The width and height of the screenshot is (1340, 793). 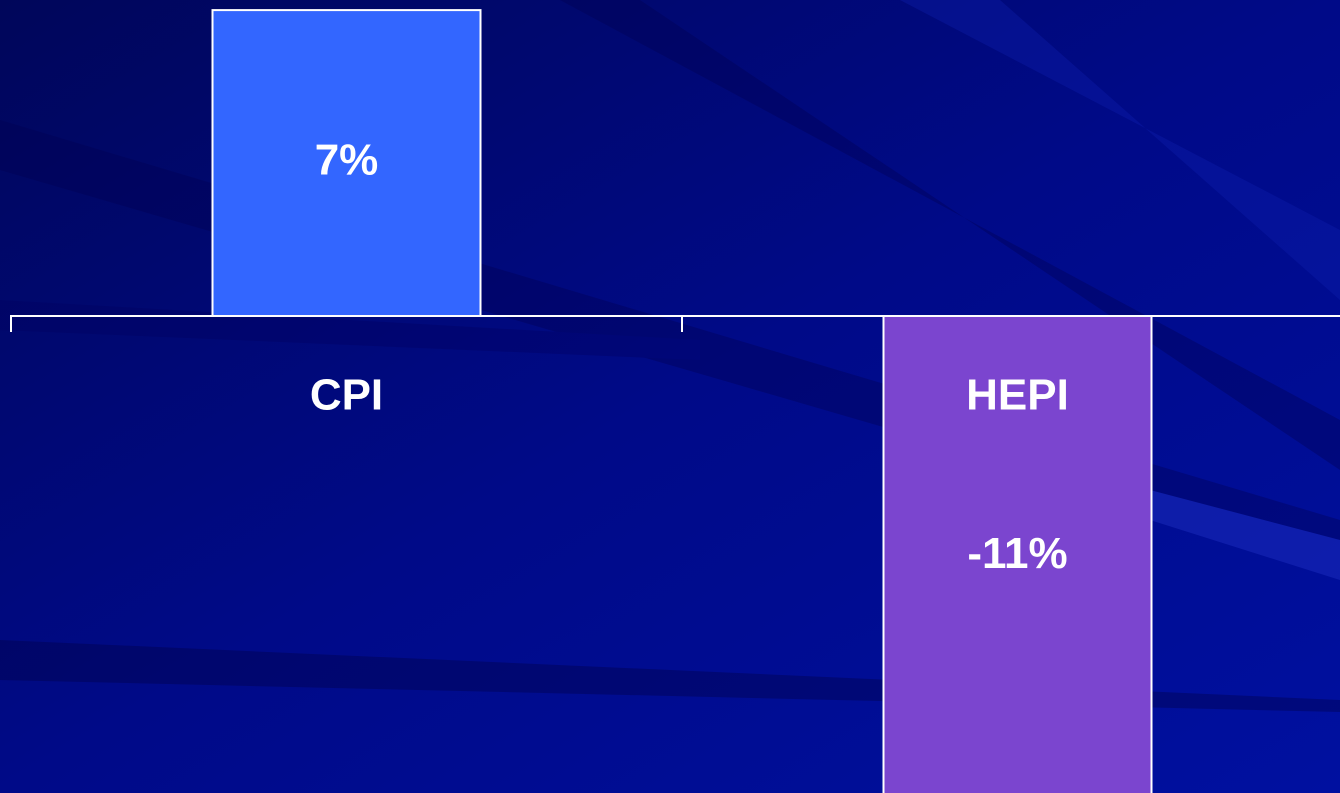 I want to click on x-tick-label: HEPI, so click(x=1017, y=395).